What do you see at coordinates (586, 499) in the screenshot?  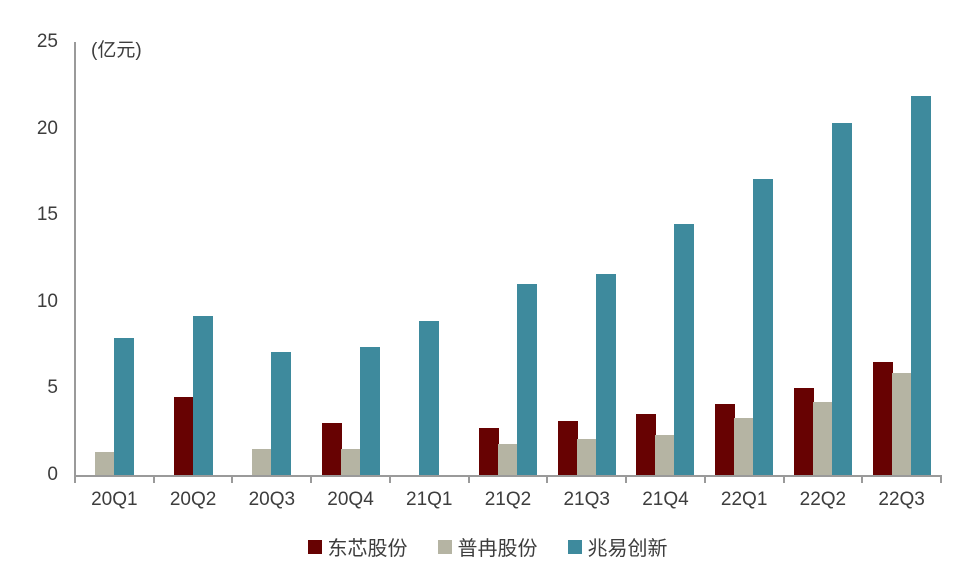 I see `x-axis-label-21Q3: 21Q3` at bounding box center [586, 499].